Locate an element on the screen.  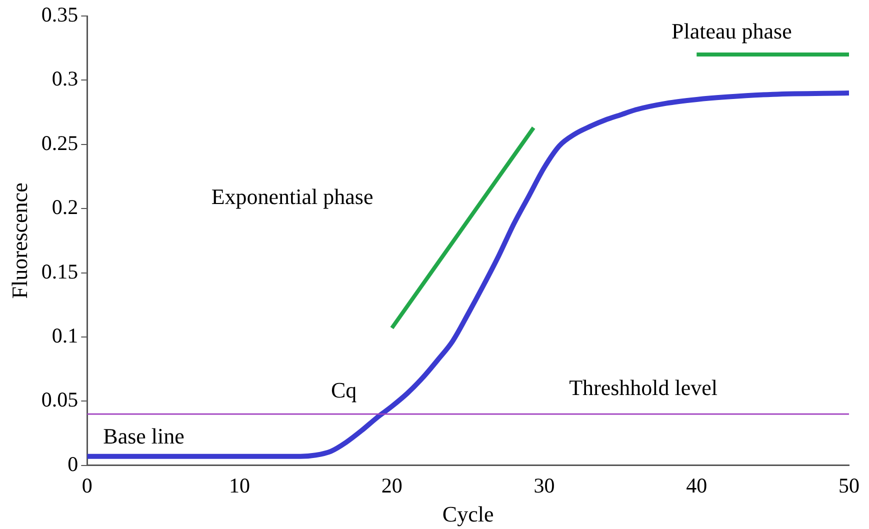
y-tick-label: 0 is located at coordinates (73, 464).